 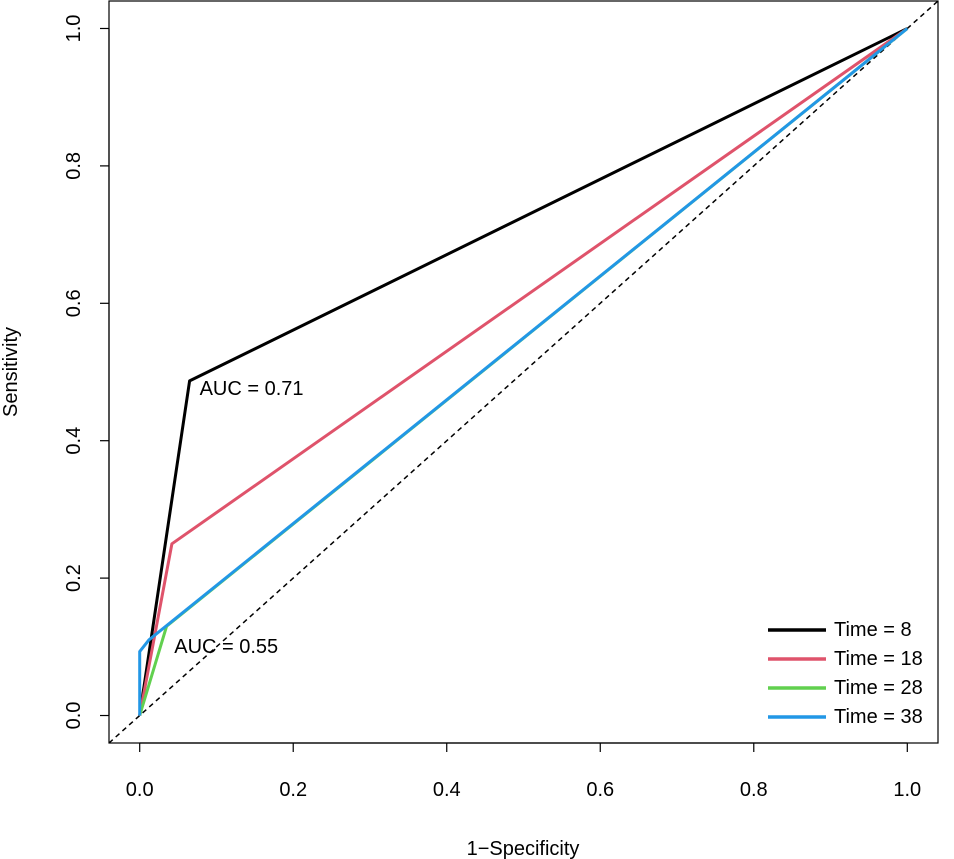 What do you see at coordinates (907, 790) in the screenshot?
I see `x-tick-label: 1.0` at bounding box center [907, 790].